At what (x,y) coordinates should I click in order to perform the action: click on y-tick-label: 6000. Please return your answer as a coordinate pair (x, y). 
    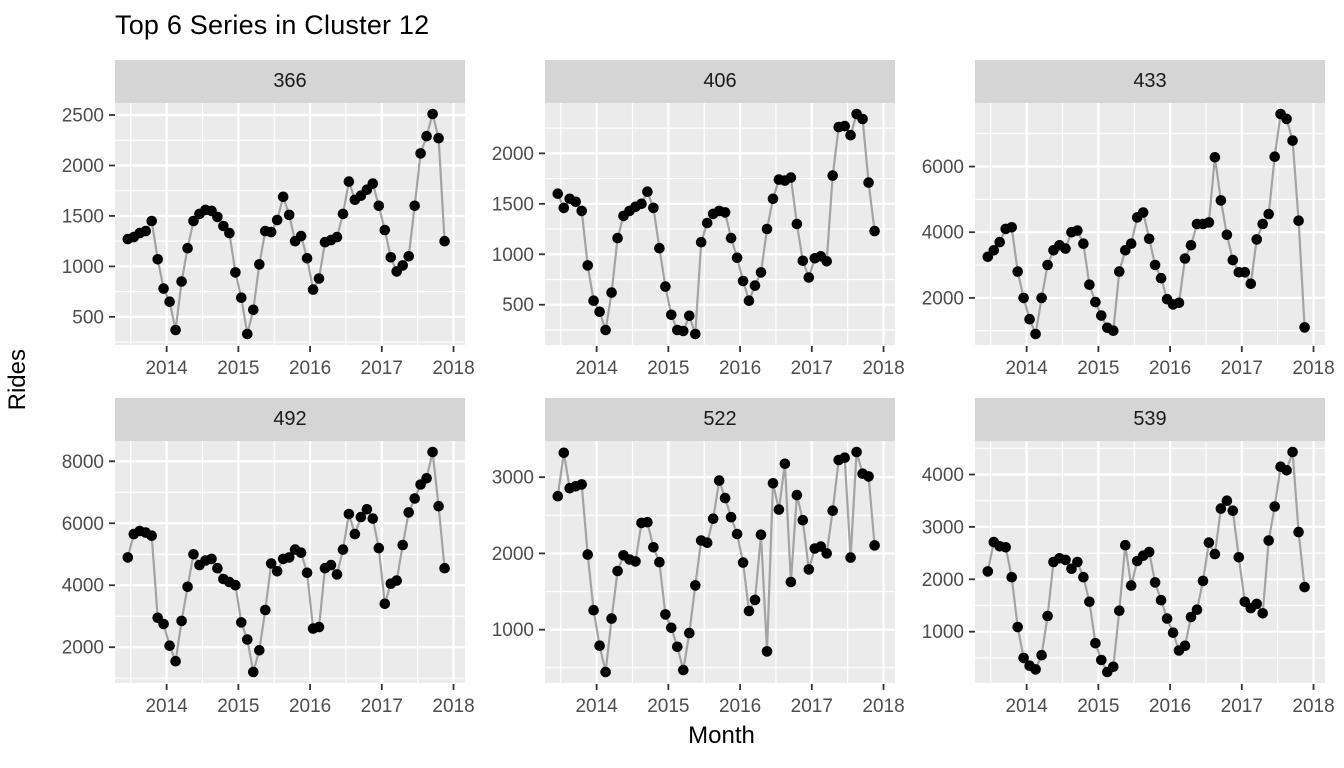
    Looking at the image, I should click on (943, 167).